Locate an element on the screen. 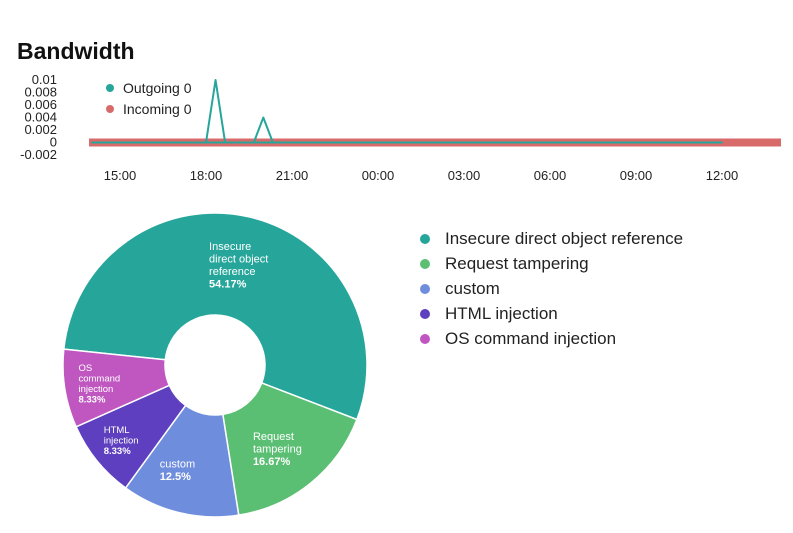  x-tick-label: 03:00 is located at coordinates (464, 175).